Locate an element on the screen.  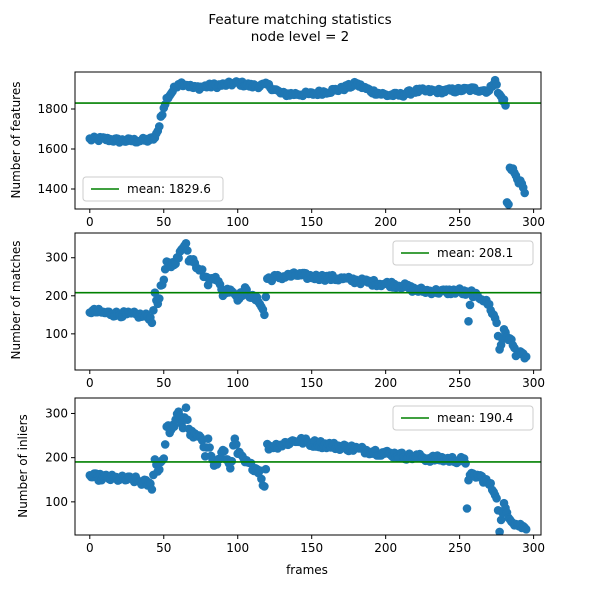
features-legend: mean: 1829.6 is located at coordinates (153, 189).